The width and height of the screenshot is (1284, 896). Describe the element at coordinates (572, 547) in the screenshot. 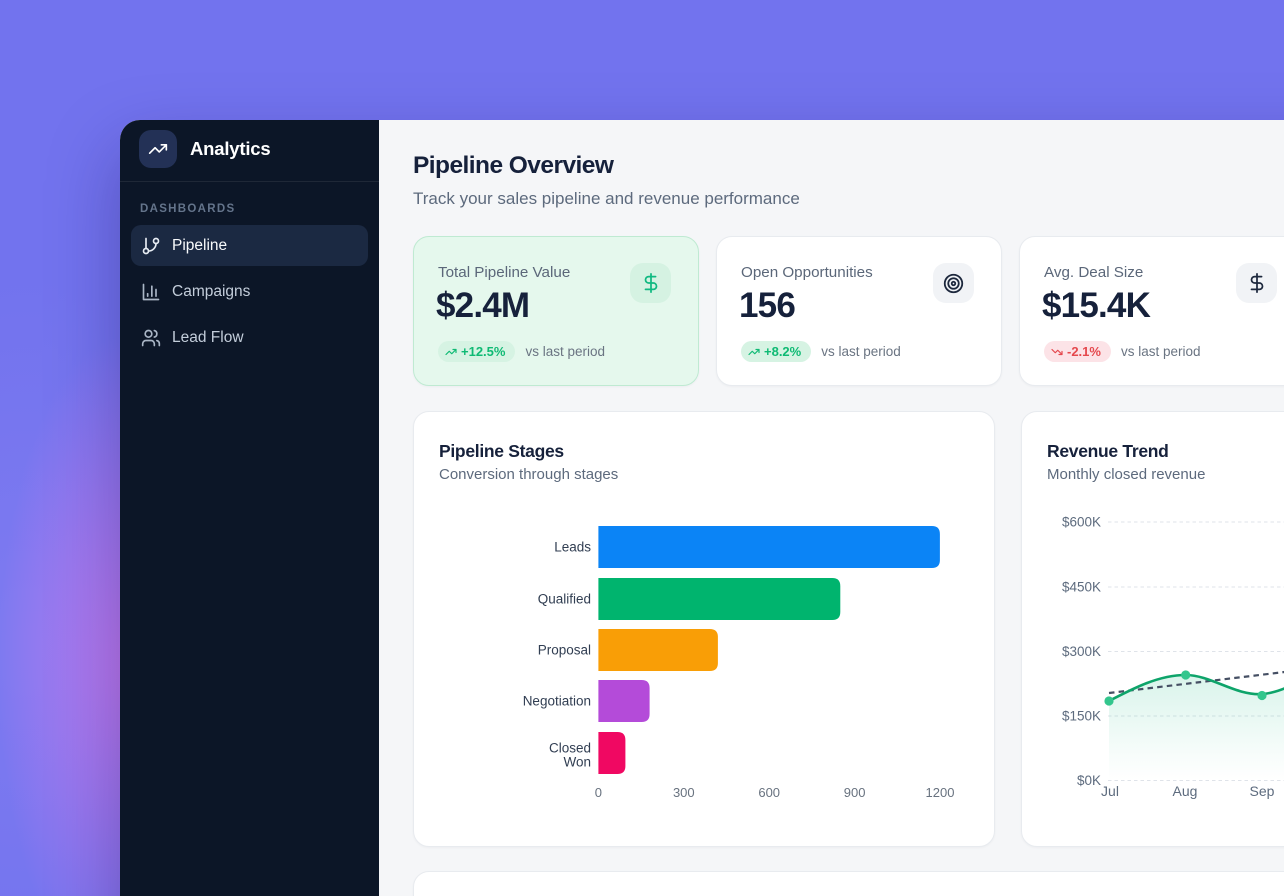

I see `svg-text: Leads` at that location.